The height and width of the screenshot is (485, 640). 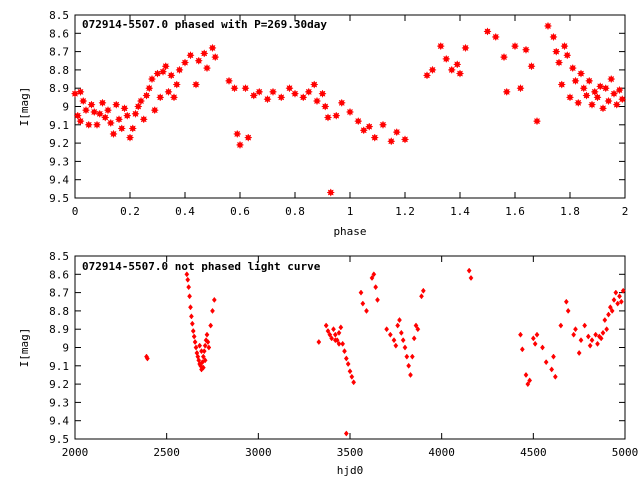 What do you see at coordinates (204, 24) in the screenshot?
I see `chart-title: 072914-5507.0 phased with P=269.30day` at bounding box center [204, 24].